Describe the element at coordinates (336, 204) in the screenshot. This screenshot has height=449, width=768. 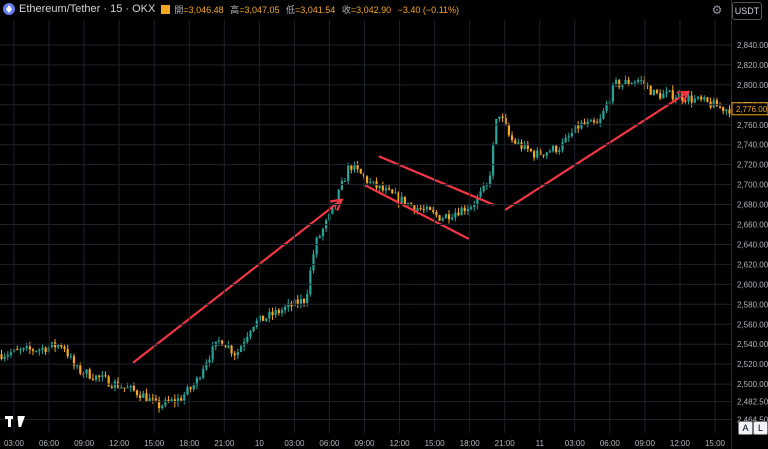
I see `trend-arrow-head` at that location.